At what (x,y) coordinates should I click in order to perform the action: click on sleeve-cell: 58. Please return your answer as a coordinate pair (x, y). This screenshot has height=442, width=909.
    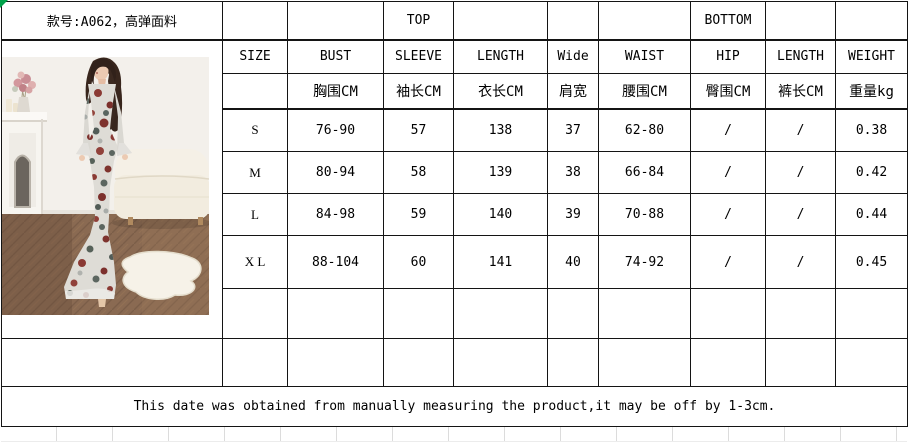
    Looking at the image, I should click on (418, 172).